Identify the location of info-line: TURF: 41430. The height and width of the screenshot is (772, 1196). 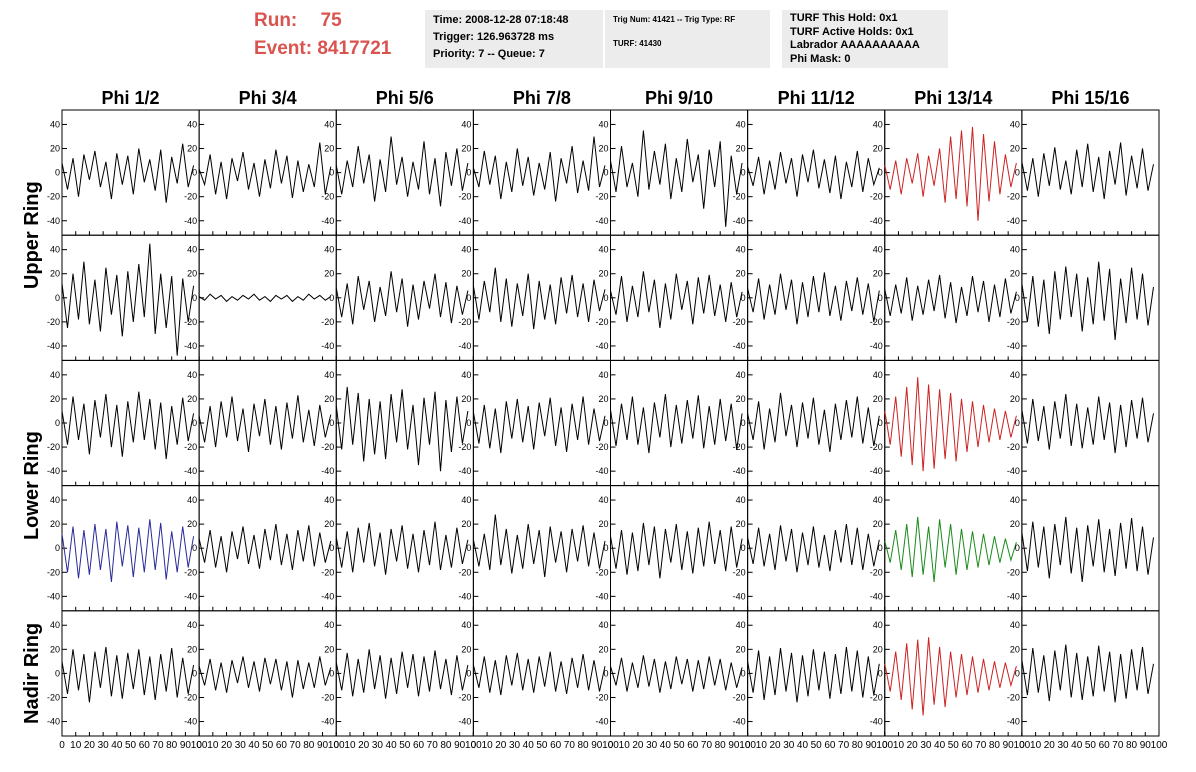
(637, 43).